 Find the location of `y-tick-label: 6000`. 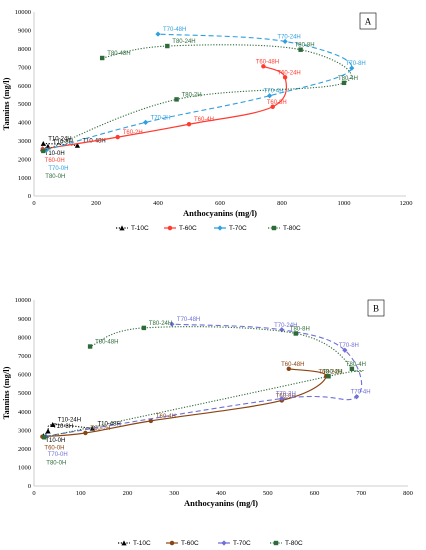

y-tick-label: 6000 is located at coordinates (24, 86).